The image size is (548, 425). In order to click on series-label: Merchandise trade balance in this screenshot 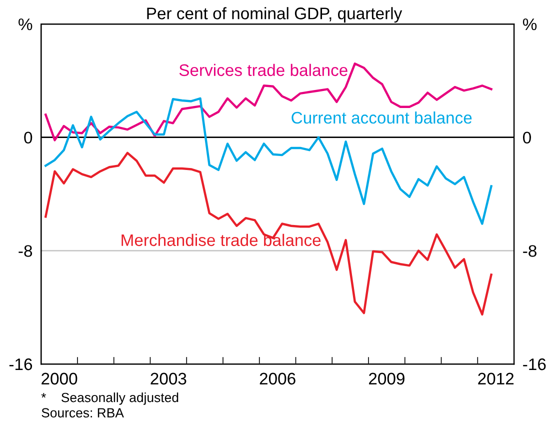, I will do `click(221, 240)`.